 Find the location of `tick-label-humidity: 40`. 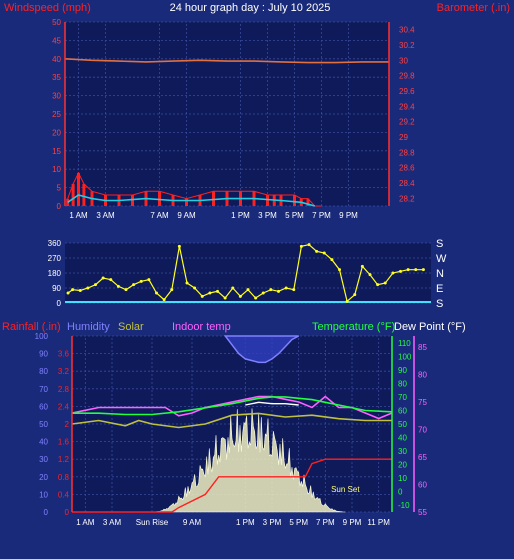

tick-label-humidity: 40 is located at coordinates (43, 442).